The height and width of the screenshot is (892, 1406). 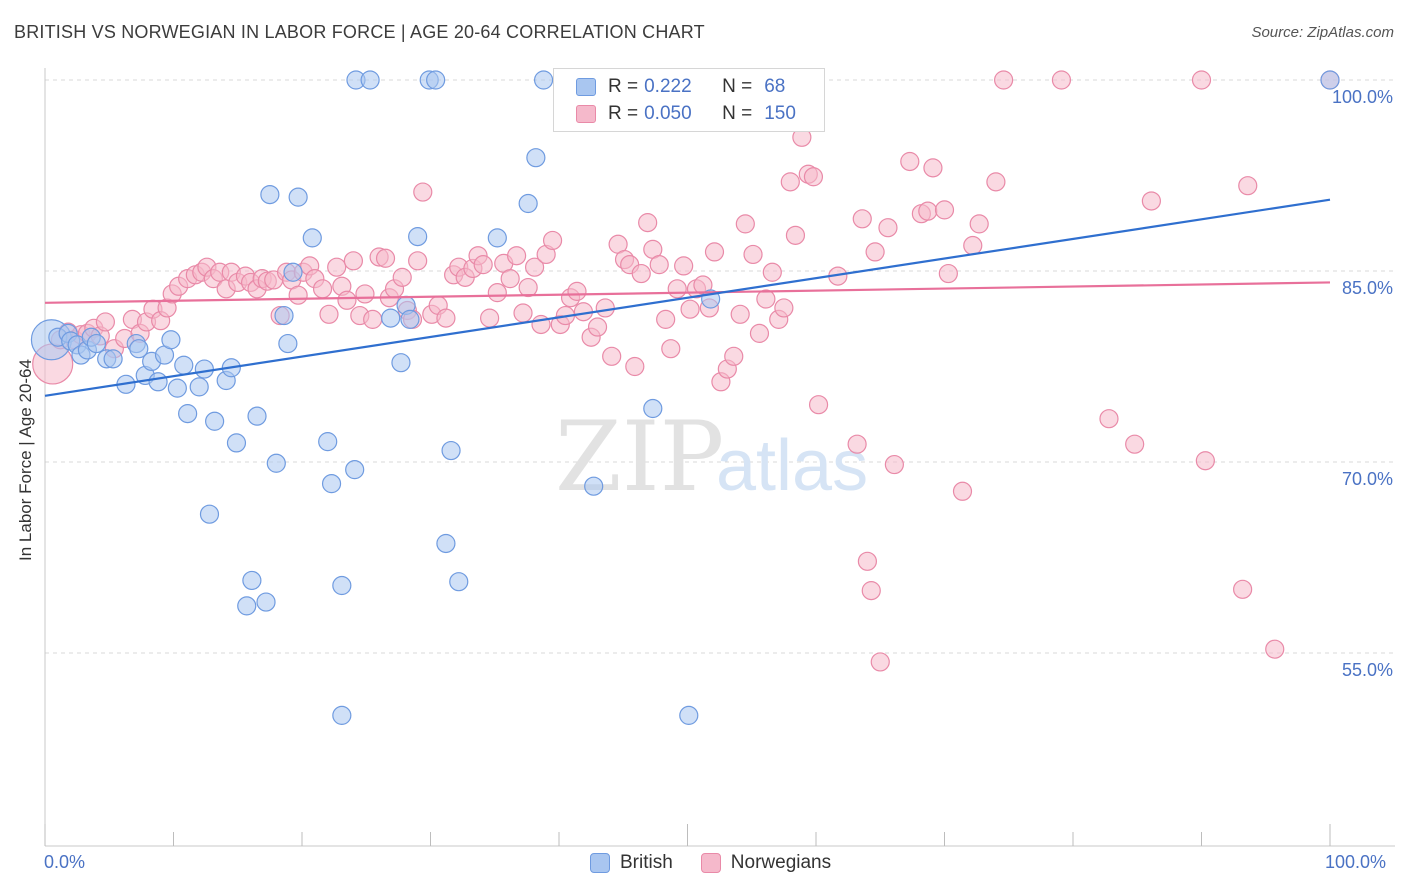 I want to click on r-value-british: 0.222, so click(x=668, y=86).